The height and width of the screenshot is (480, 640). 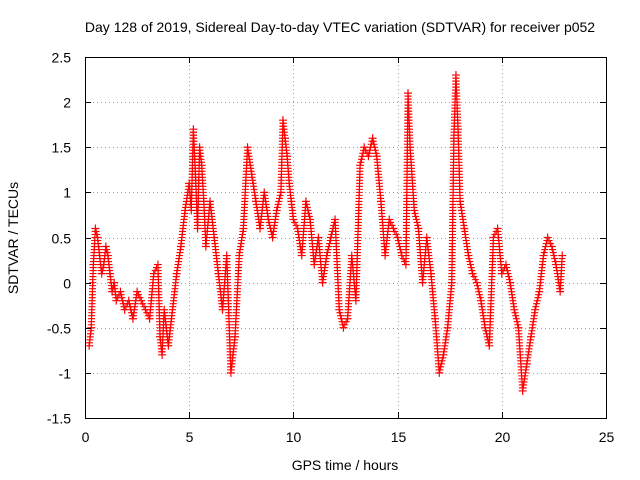 I want to click on x-tick-label: 25, so click(x=607, y=437).